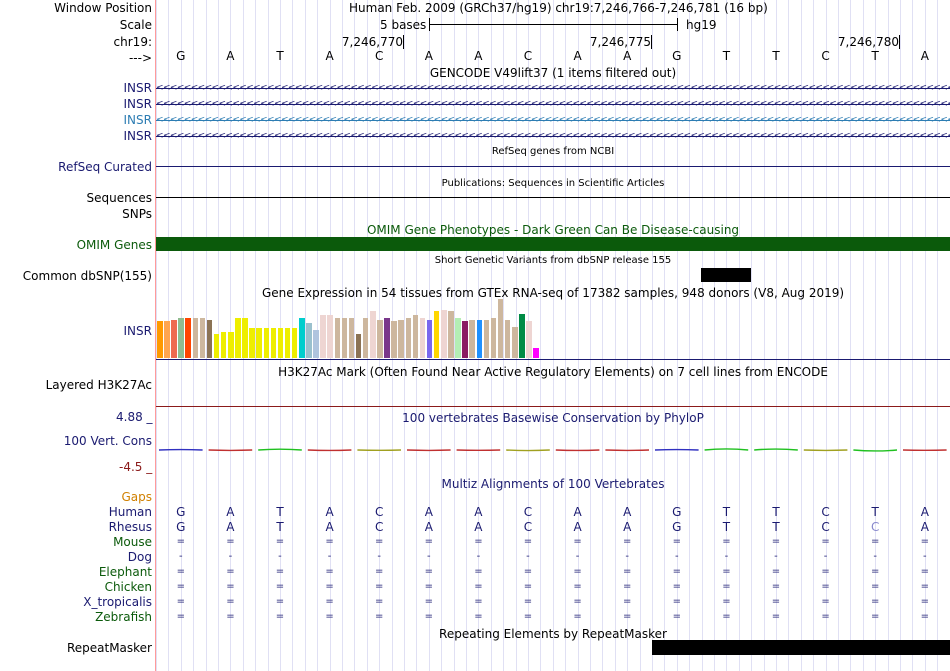 The image size is (950, 671). Describe the element at coordinates (114, 245) in the screenshot. I see `omim-track-label: OMIM Genes` at that location.